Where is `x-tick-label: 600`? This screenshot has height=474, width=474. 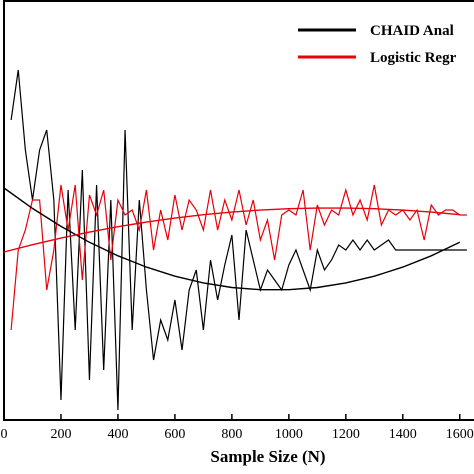
x-tick-label: 600 is located at coordinates (174, 434).